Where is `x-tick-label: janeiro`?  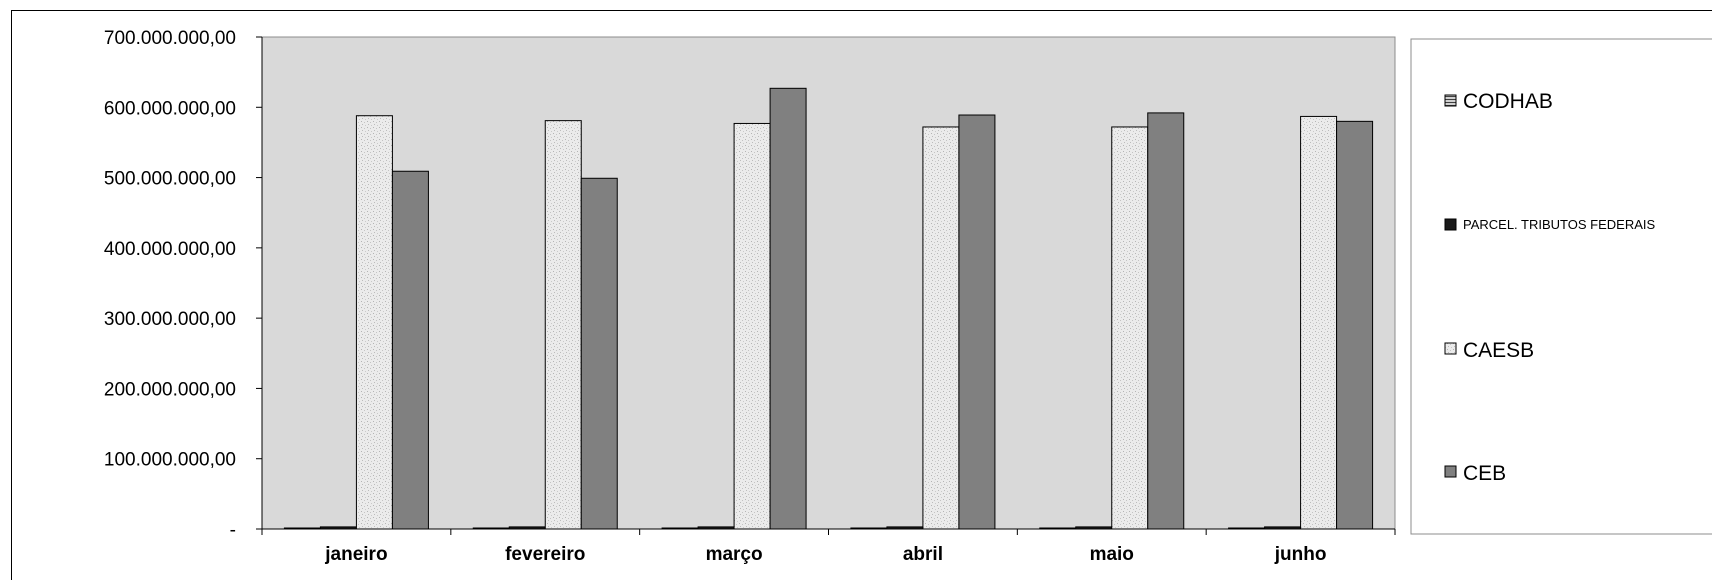
x-tick-label: janeiro is located at coordinates (355, 554).